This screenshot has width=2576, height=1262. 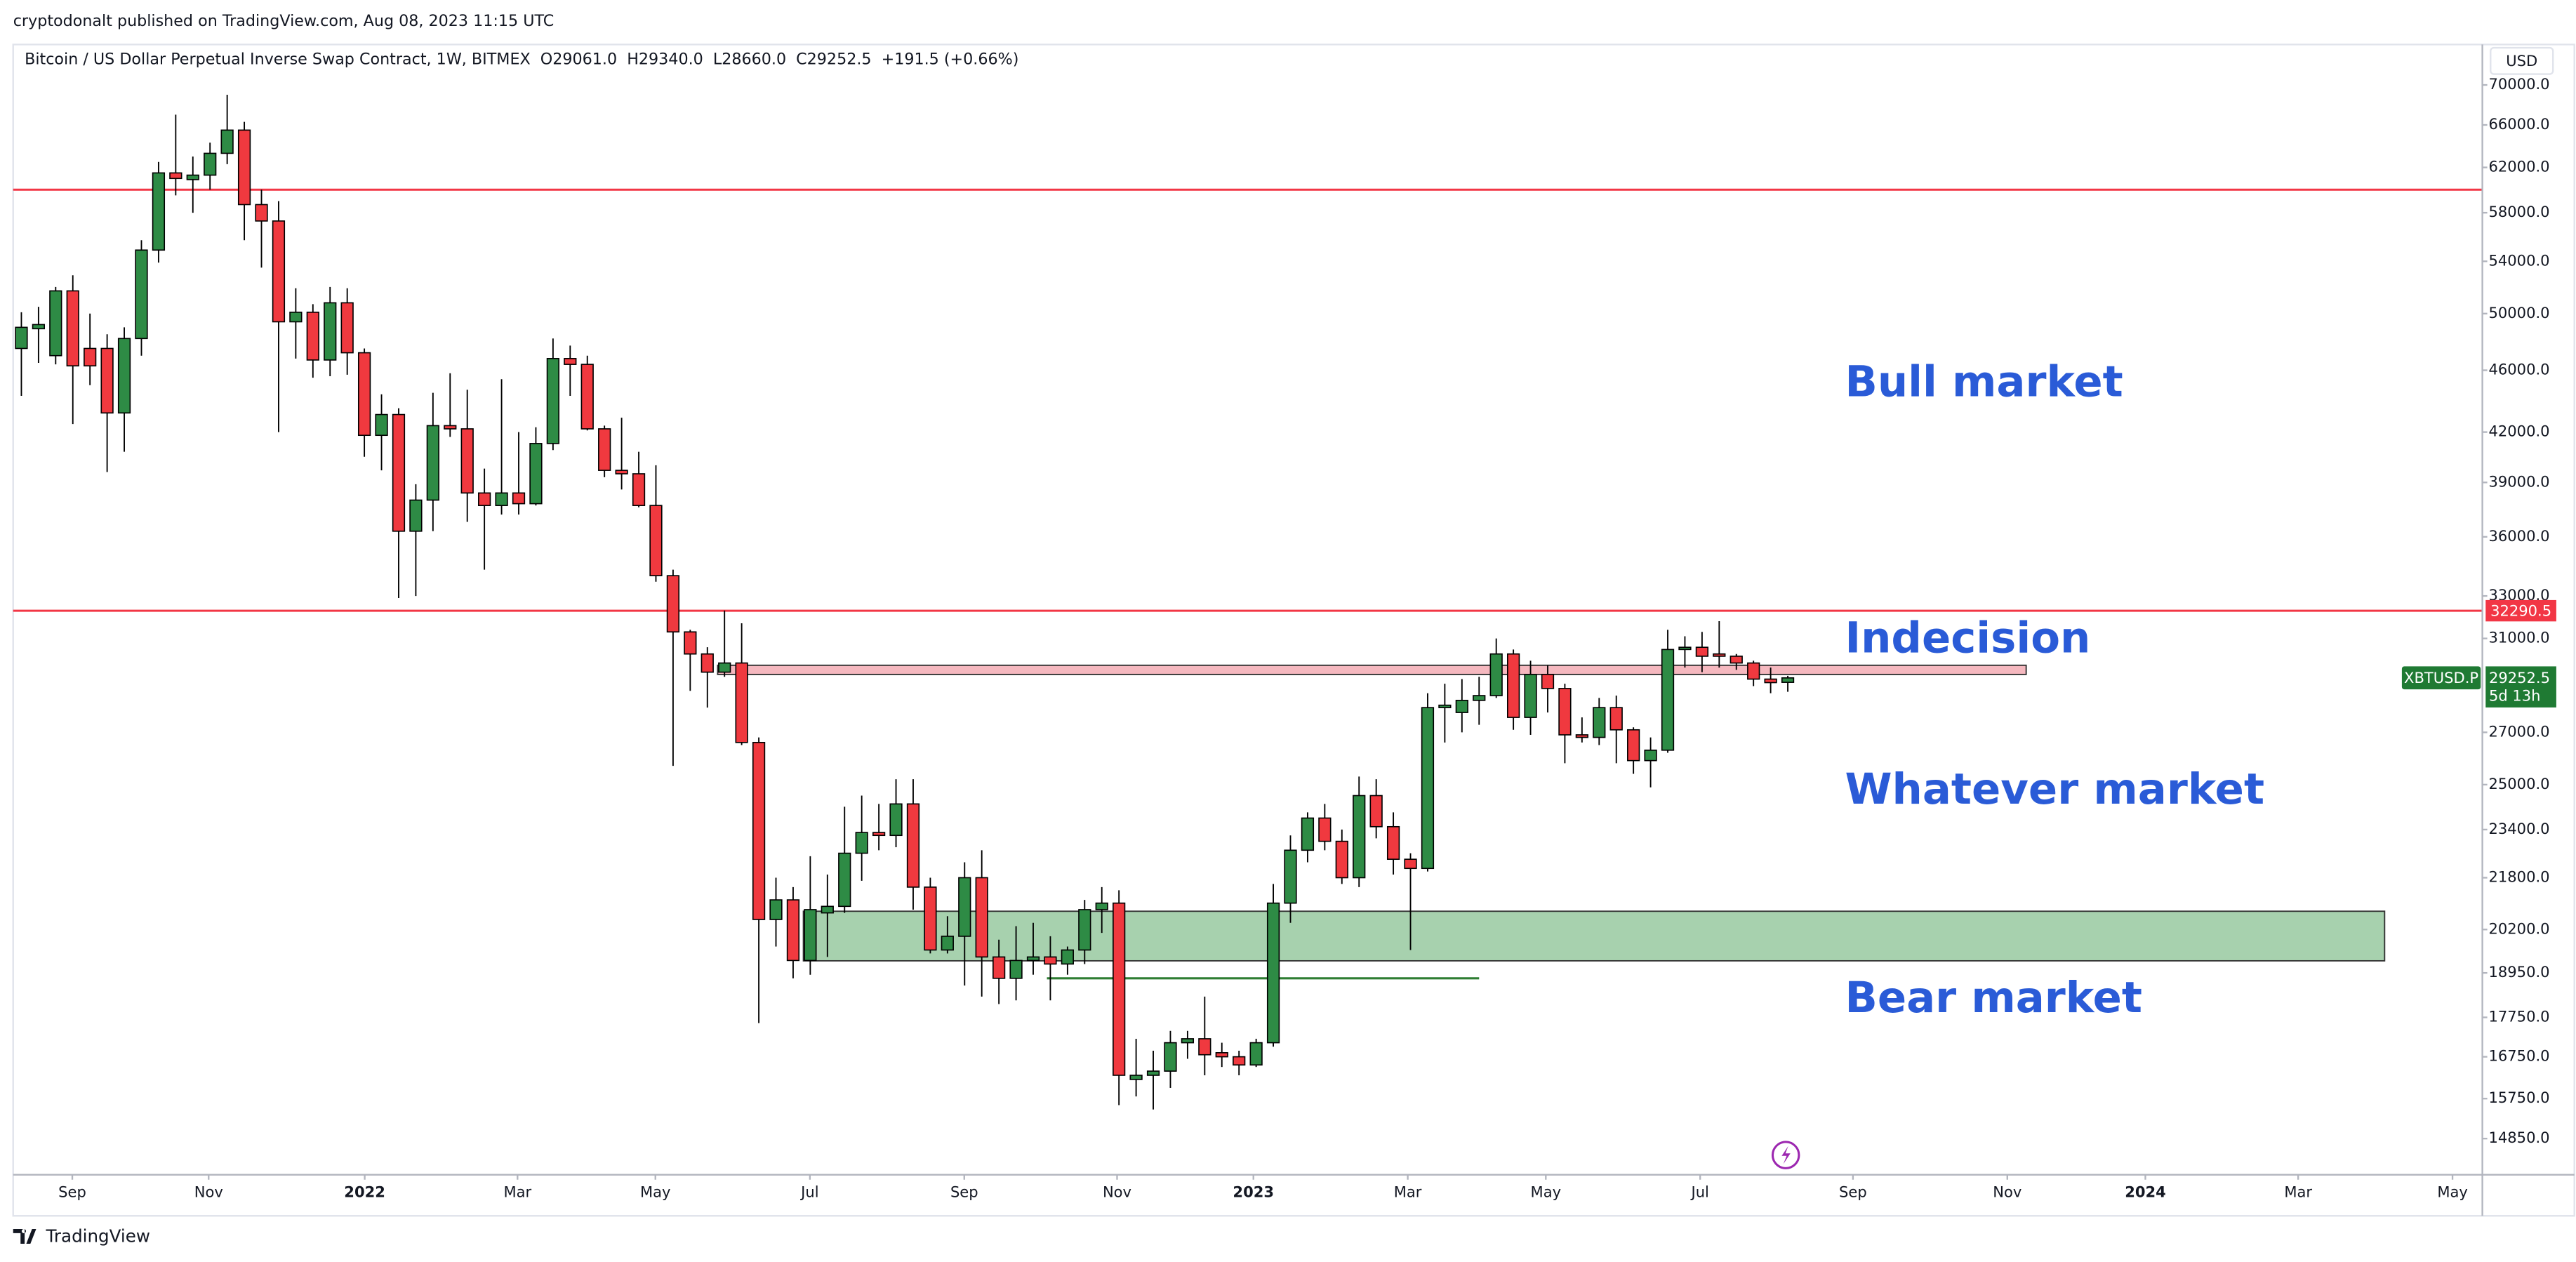 What do you see at coordinates (1994, 998) in the screenshot?
I see `annotation: Bear market` at bounding box center [1994, 998].